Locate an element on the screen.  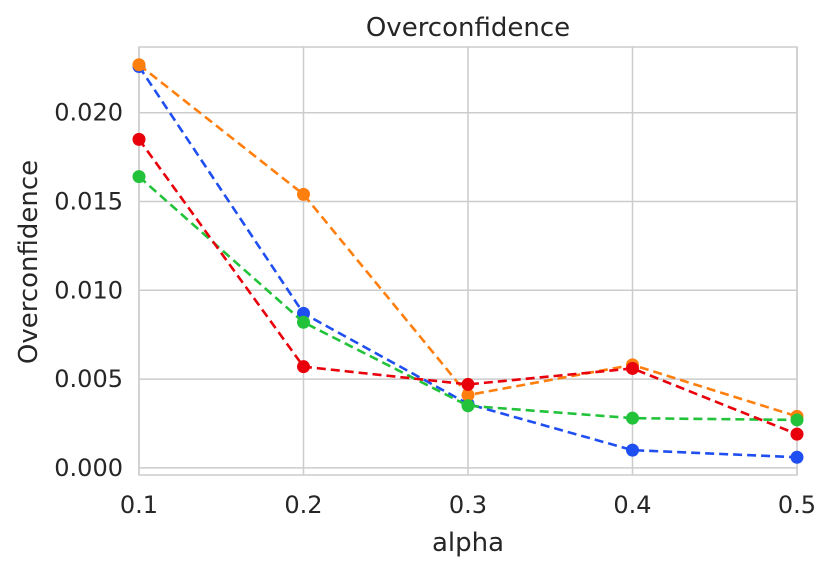
x-axis-label: alpha is located at coordinates (468, 543).